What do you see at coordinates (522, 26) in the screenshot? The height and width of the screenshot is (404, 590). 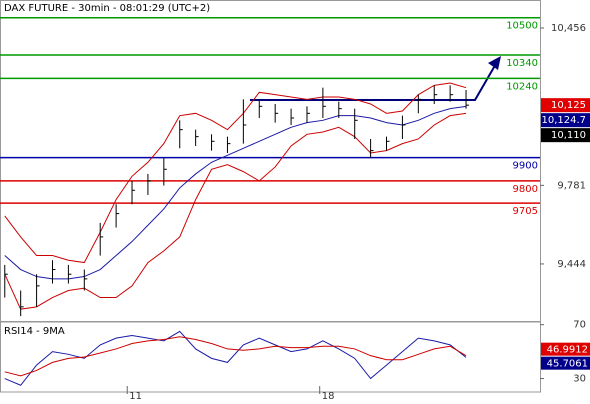 I see `level-label: 10500` at bounding box center [522, 26].